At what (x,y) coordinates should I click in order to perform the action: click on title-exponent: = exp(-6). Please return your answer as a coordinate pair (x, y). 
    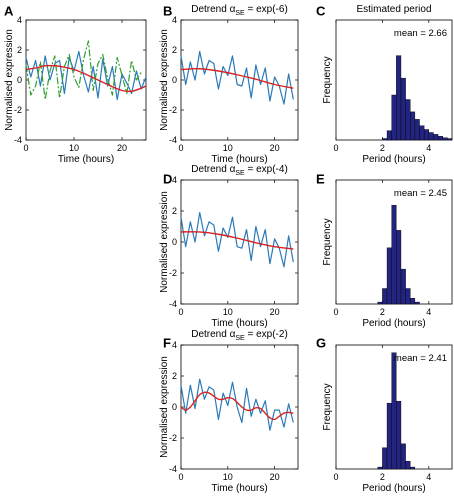
    Looking at the image, I should click on (266, 9).